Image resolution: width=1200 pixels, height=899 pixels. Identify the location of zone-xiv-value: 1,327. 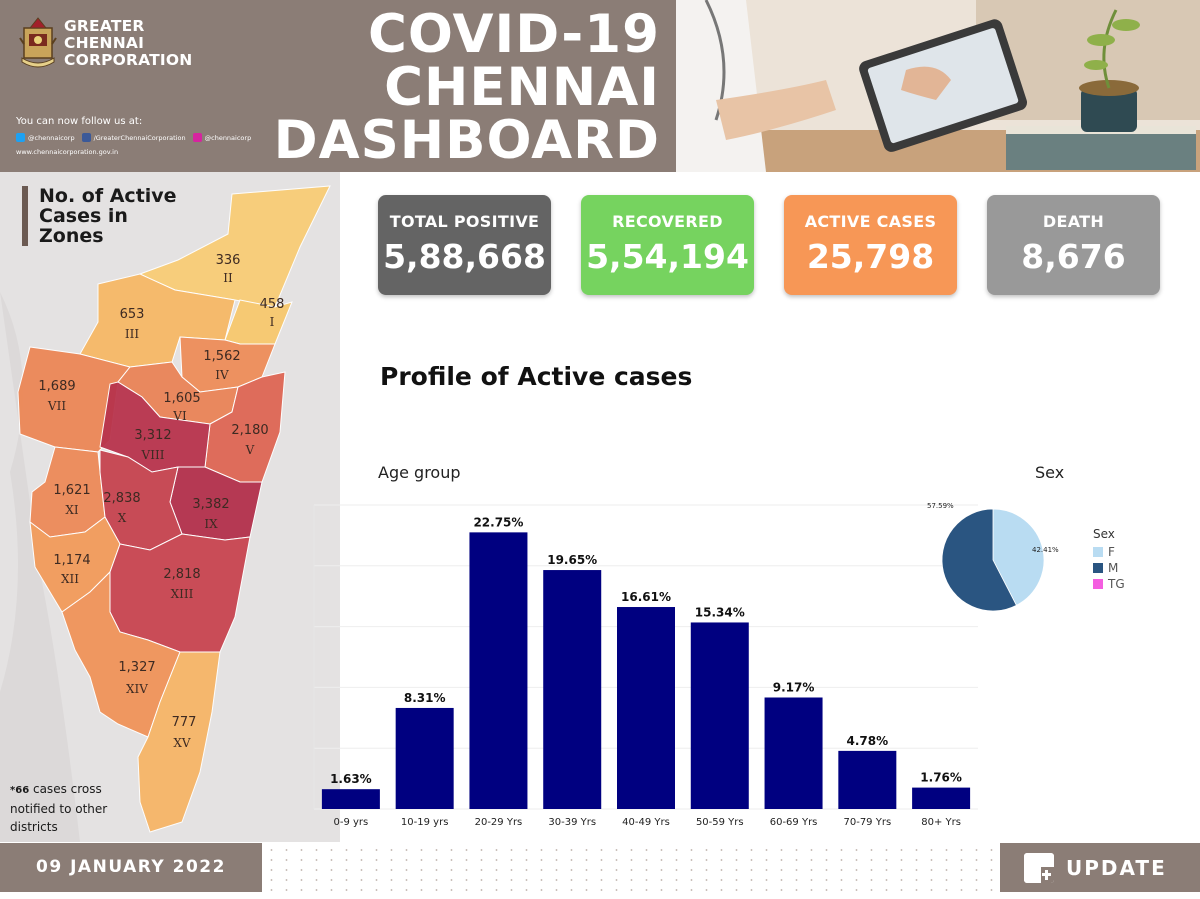
(136, 667).